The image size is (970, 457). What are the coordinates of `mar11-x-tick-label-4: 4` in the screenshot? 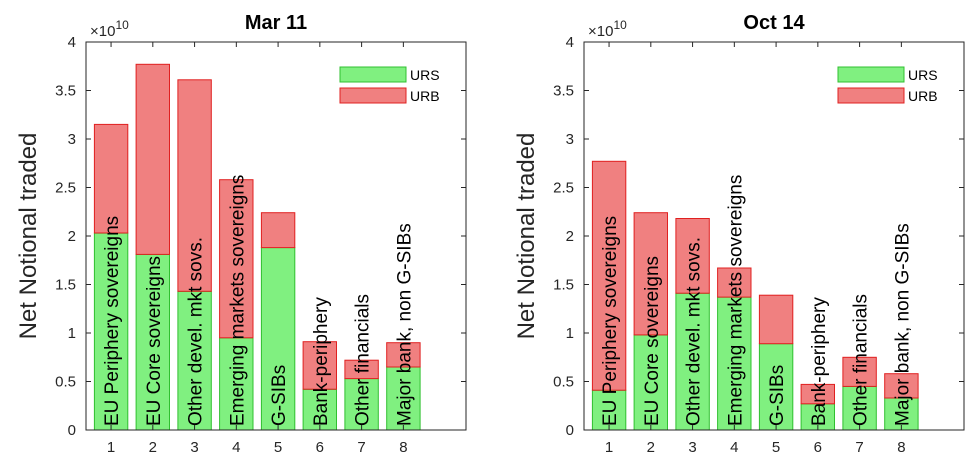 It's located at (236, 447).